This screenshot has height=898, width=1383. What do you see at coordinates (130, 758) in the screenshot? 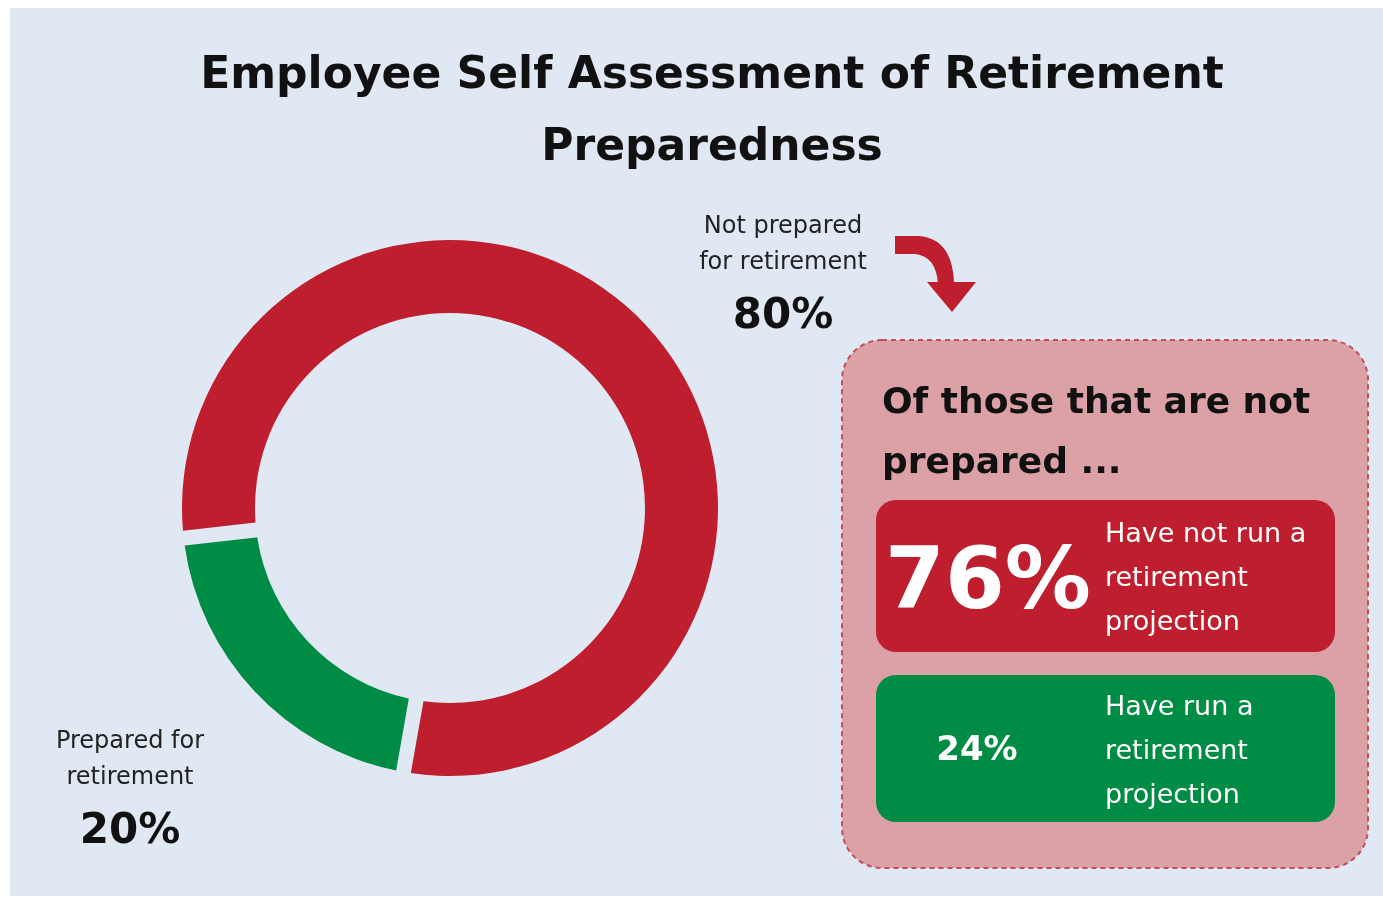
I see `slice-label: Prepared for retirement` at bounding box center [130, 758].